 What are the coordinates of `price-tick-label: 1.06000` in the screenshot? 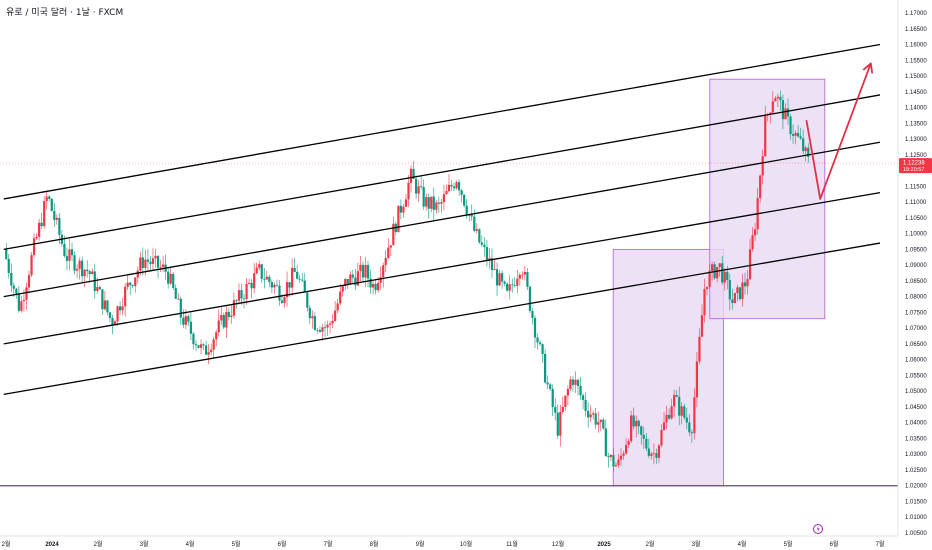 It's located at (916, 361).